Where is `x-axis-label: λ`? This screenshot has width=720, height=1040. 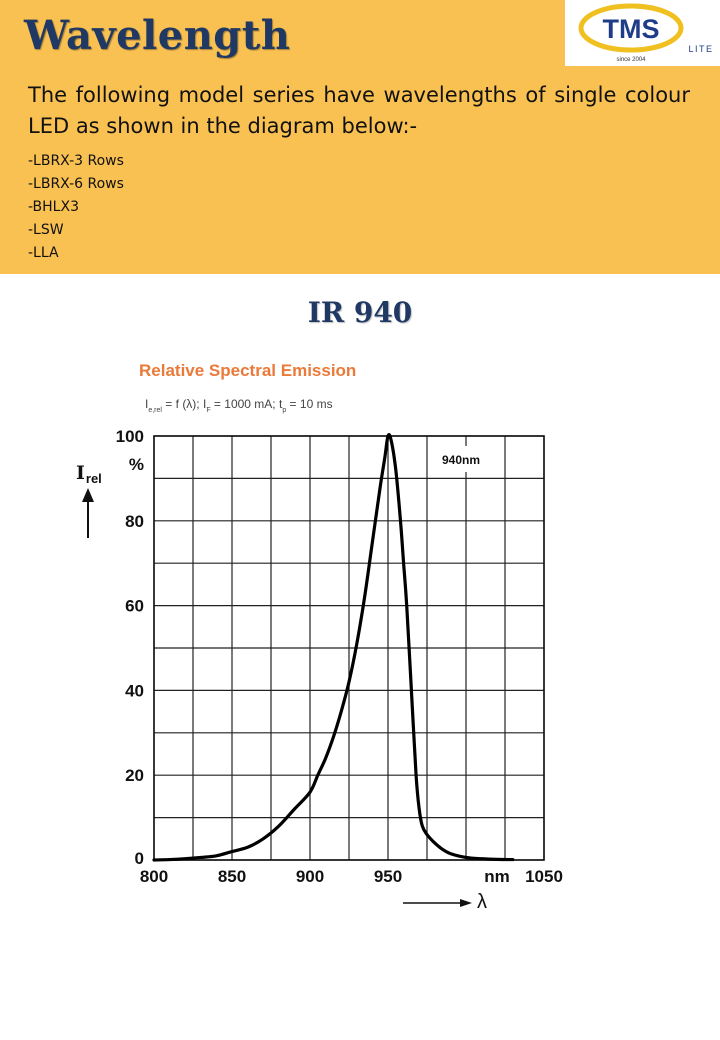 x-axis-label: λ is located at coordinates (482, 902).